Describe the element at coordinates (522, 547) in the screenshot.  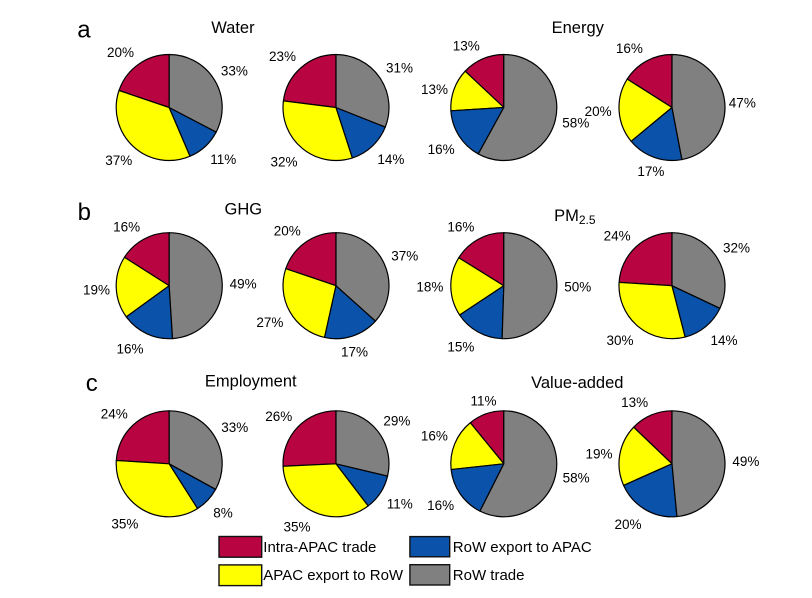
I see `svg-text: RoW export to APAC` at that location.